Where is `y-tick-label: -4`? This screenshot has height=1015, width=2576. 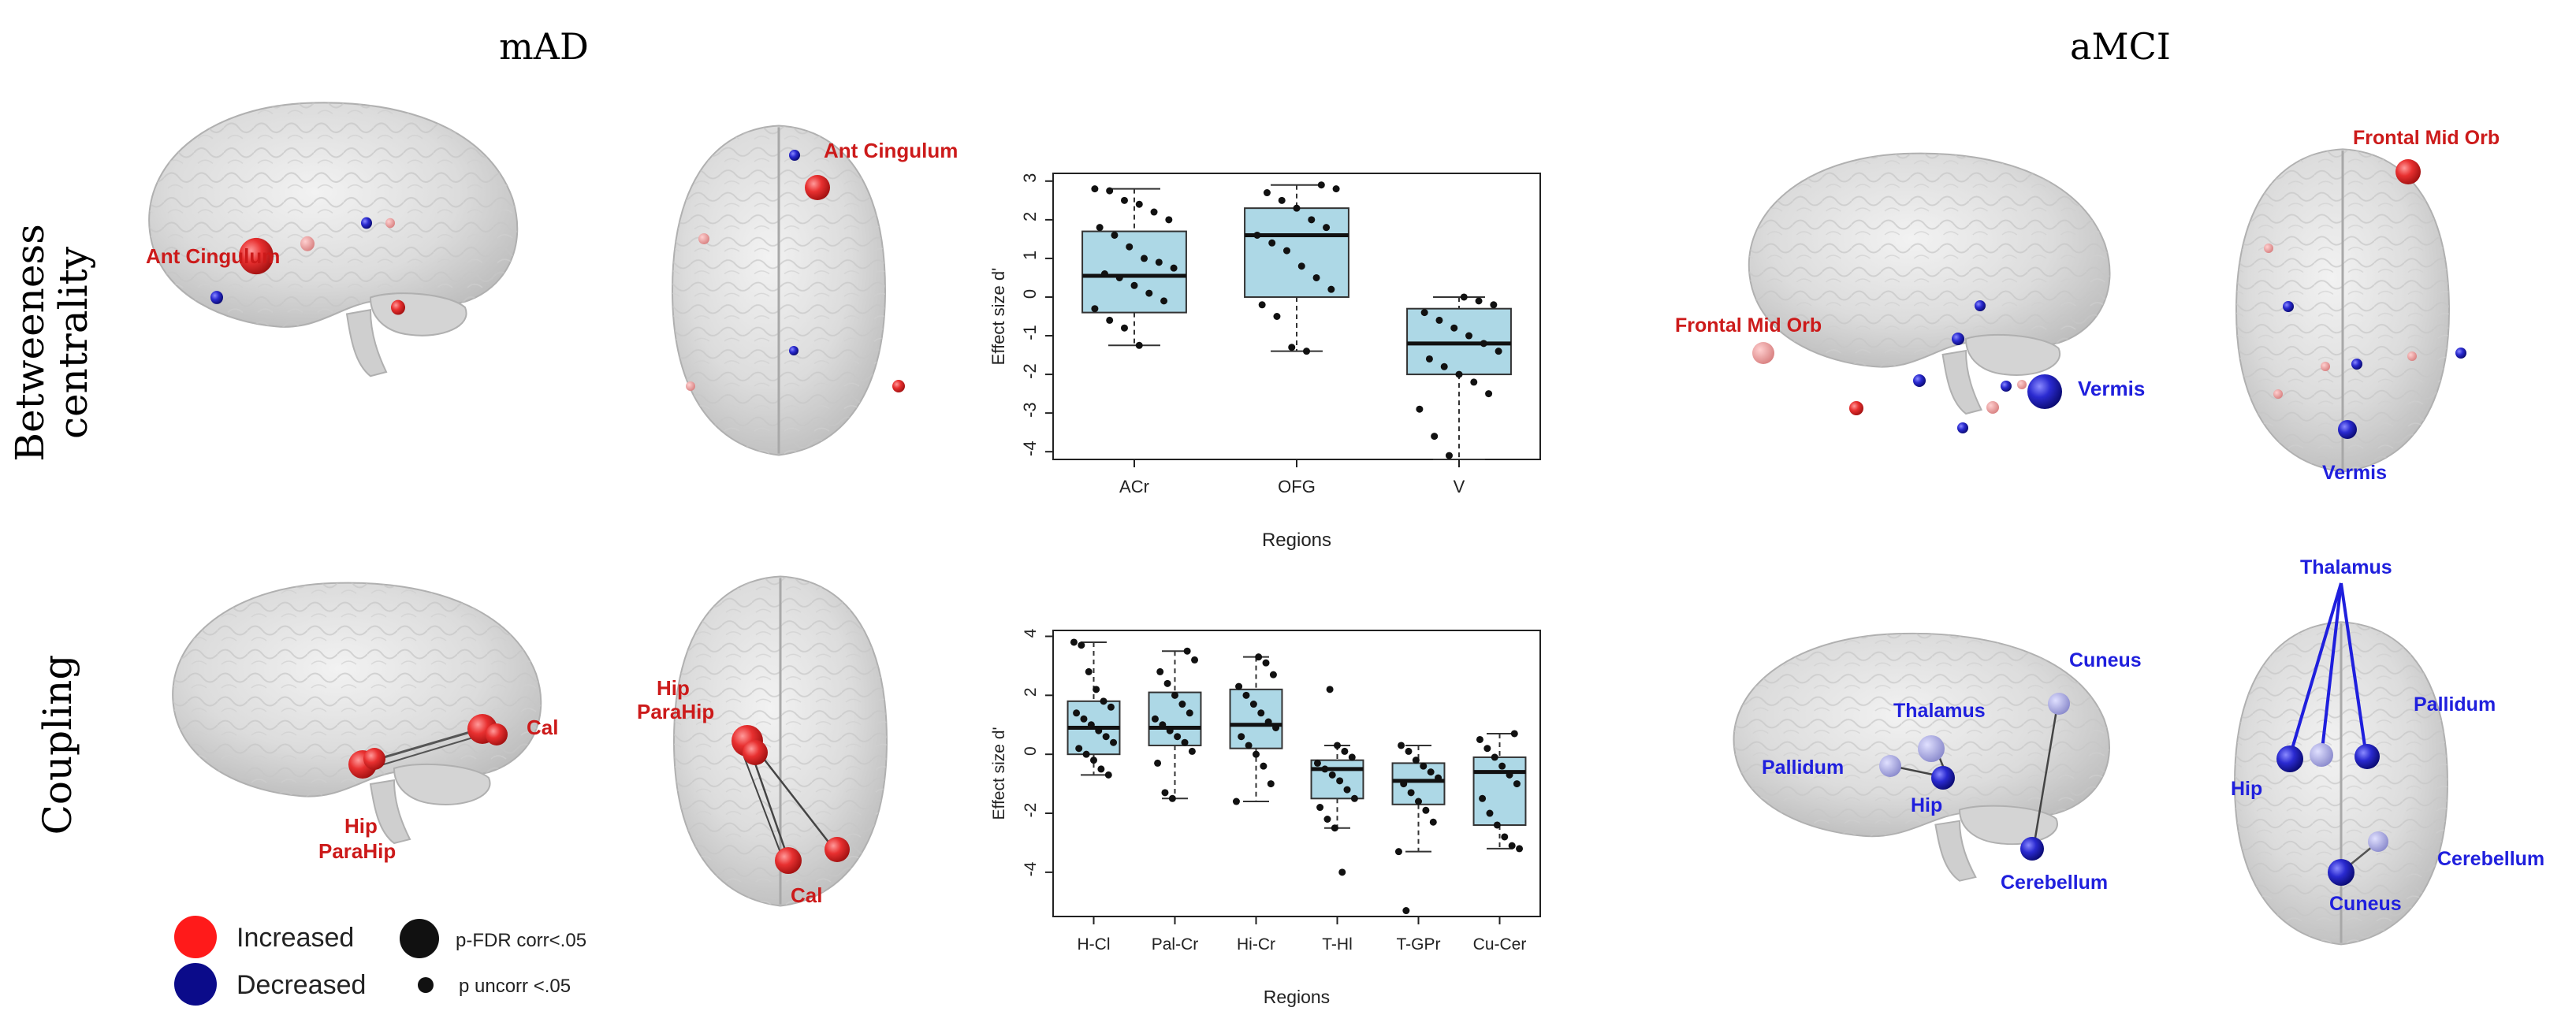 y-tick-label: -4 is located at coordinates (1031, 868).